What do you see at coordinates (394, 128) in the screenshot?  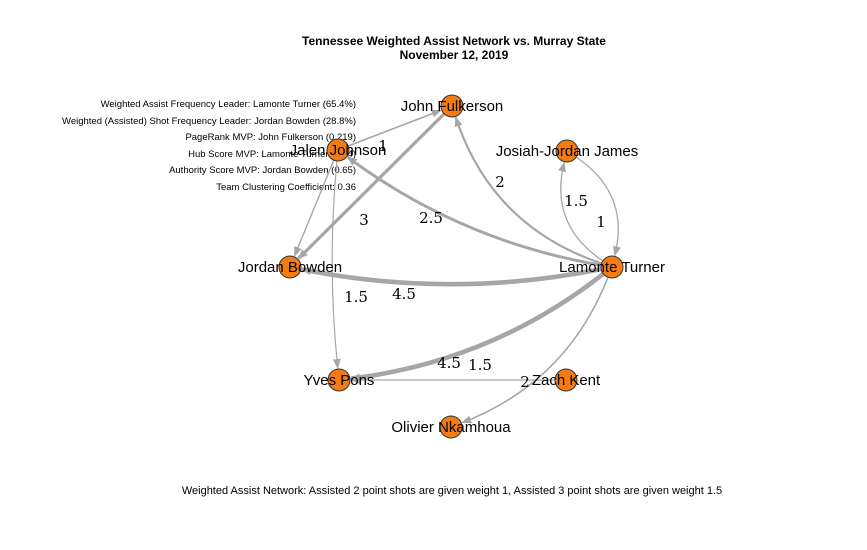 I see `edge-johnson-fulkerson` at bounding box center [394, 128].